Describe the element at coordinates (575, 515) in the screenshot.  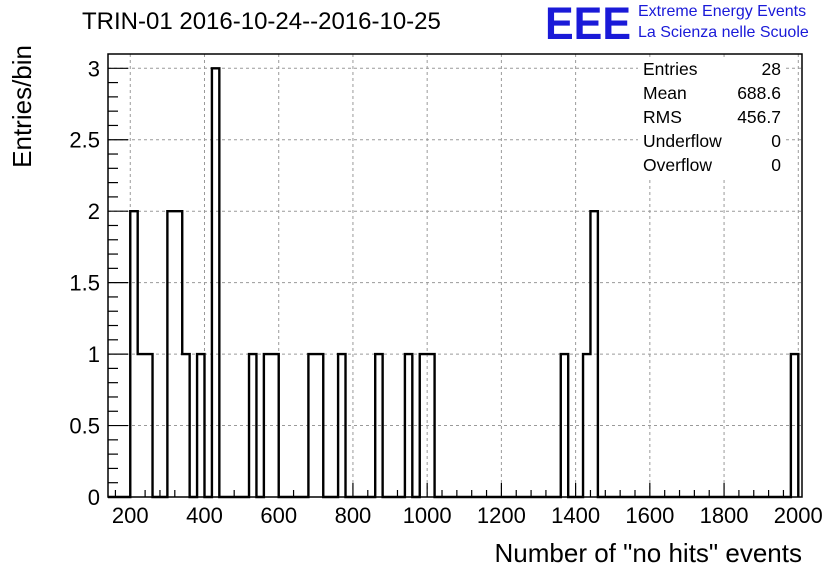
I see `x-tick-label: 1400` at that location.